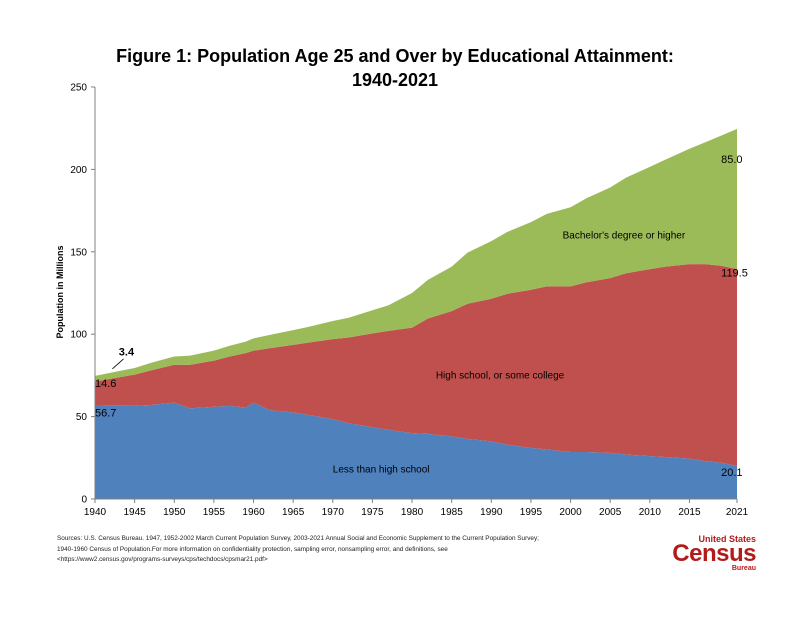 This screenshot has width=800, height=618. I want to click on census-bureau-logo: United States Census Bureau, so click(714, 554).